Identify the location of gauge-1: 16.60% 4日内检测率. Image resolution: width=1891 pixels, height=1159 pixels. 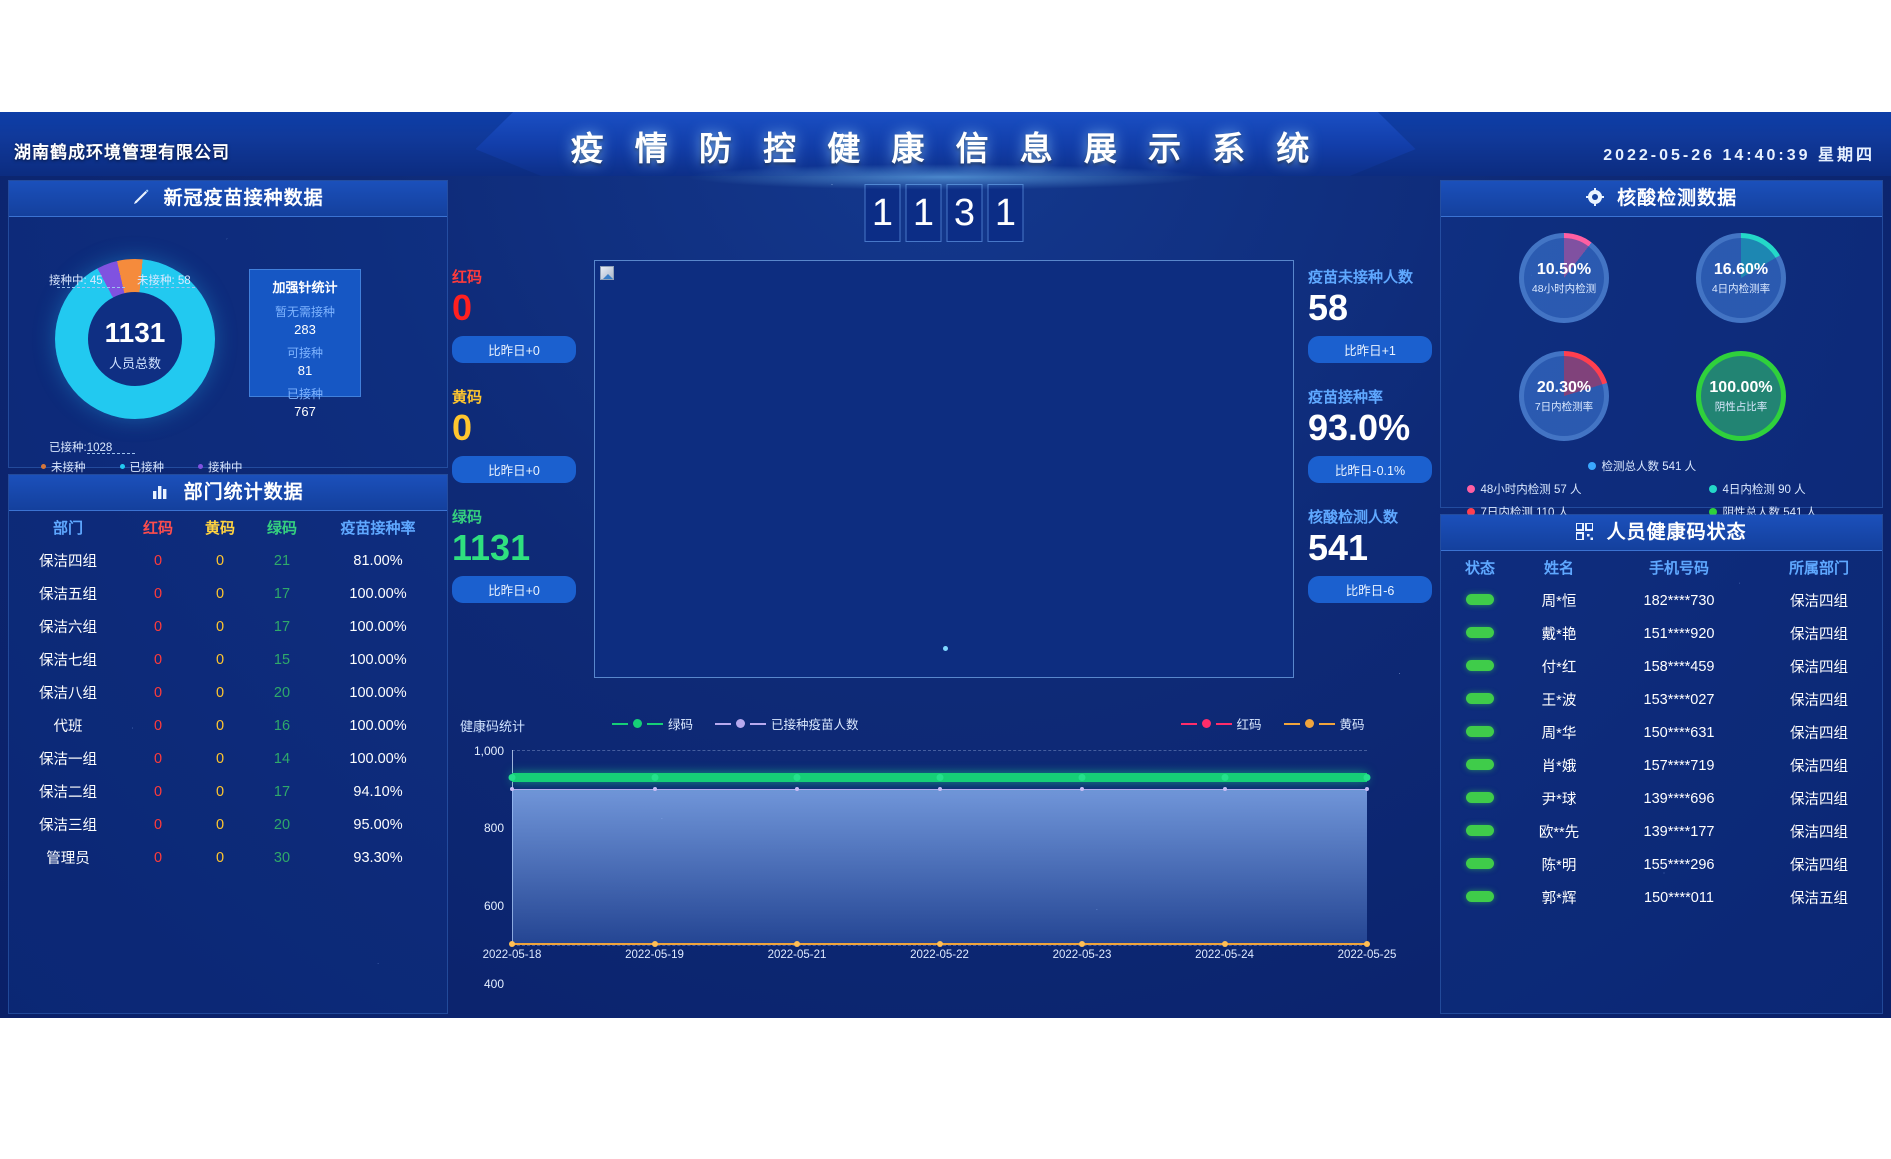
(1741, 278).